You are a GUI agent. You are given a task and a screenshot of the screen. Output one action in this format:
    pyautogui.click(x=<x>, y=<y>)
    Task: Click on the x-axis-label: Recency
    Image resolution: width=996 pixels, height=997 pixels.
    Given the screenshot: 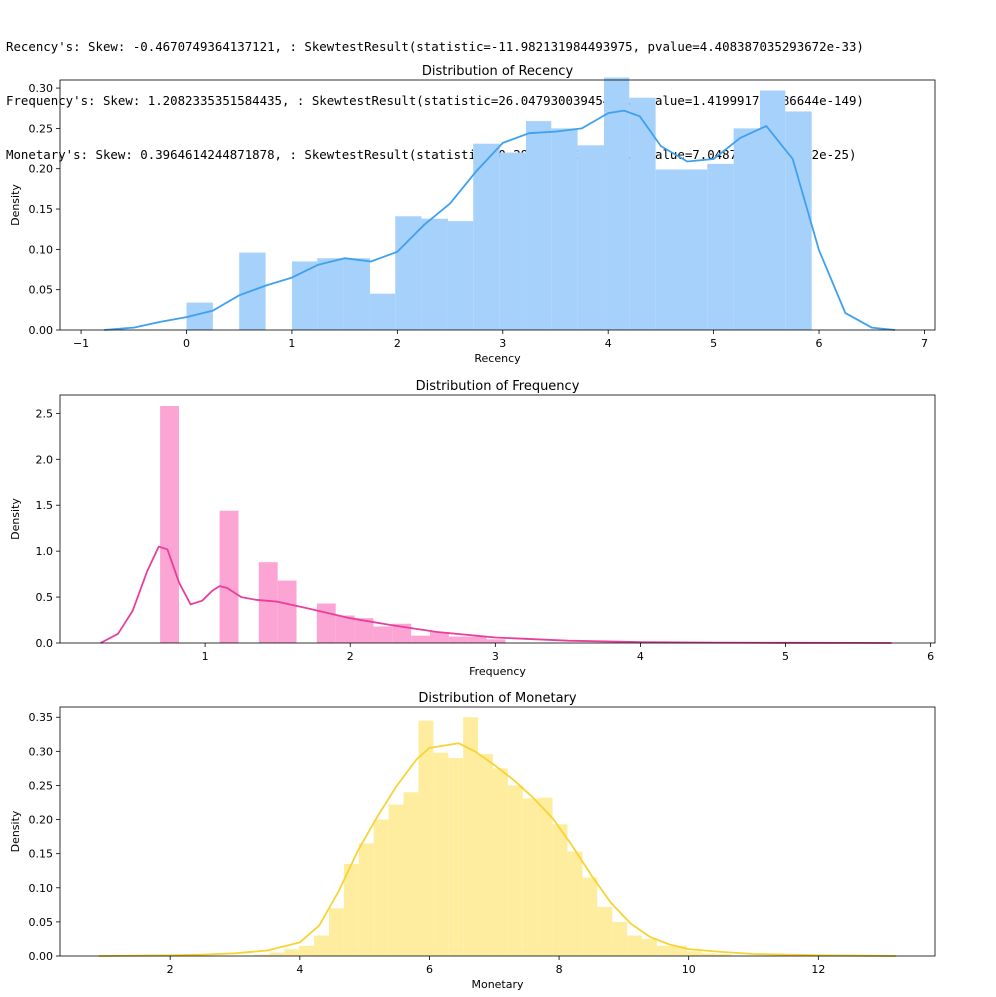 What is the action you would take?
    pyautogui.click(x=497, y=358)
    